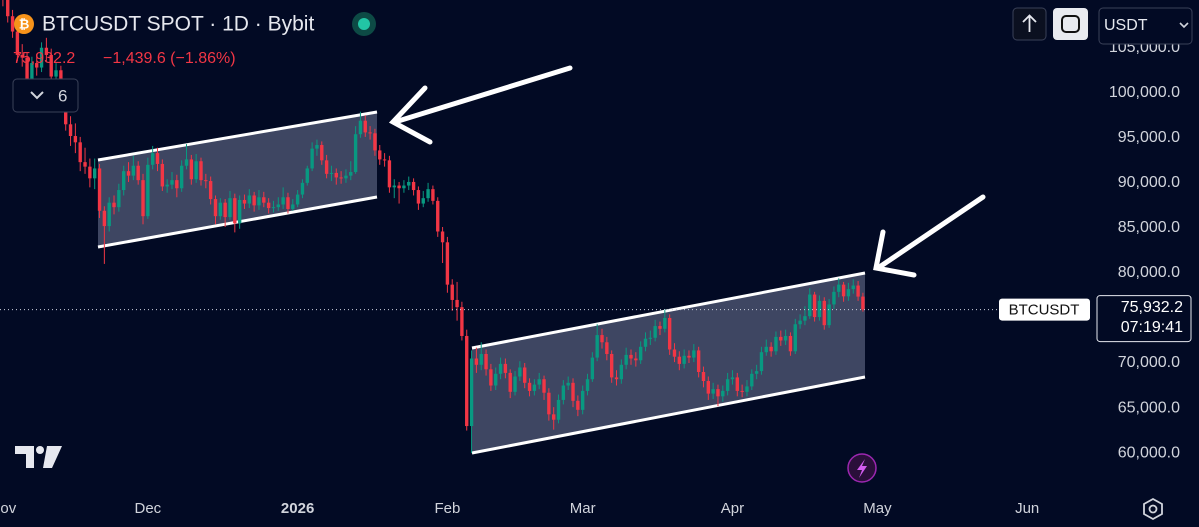 Image resolution: width=1199 pixels, height=527 pixels. I want to click on button, so click(1070, 24).